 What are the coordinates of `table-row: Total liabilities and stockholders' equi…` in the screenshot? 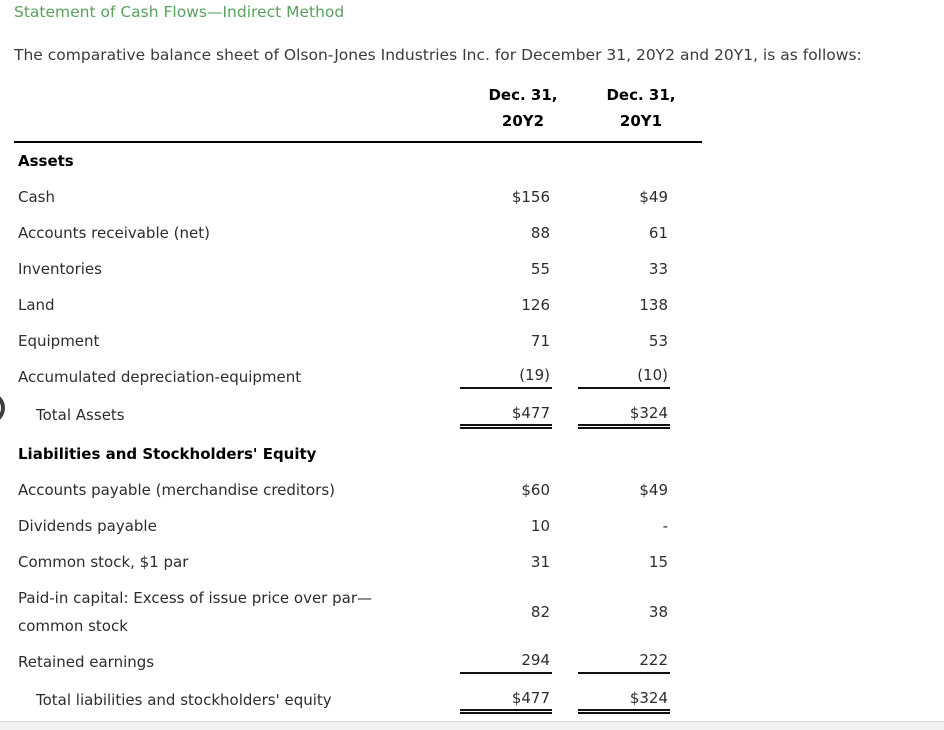 It's located at (358, 700).